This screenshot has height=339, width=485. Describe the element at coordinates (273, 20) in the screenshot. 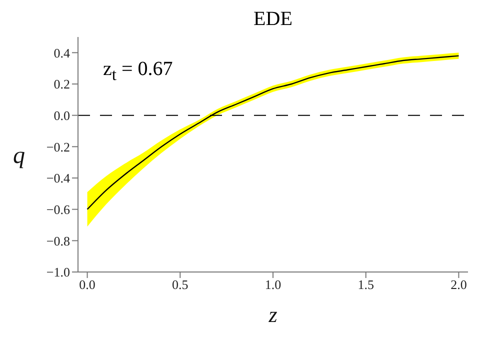

I see `chart-title: EDE` at that location.